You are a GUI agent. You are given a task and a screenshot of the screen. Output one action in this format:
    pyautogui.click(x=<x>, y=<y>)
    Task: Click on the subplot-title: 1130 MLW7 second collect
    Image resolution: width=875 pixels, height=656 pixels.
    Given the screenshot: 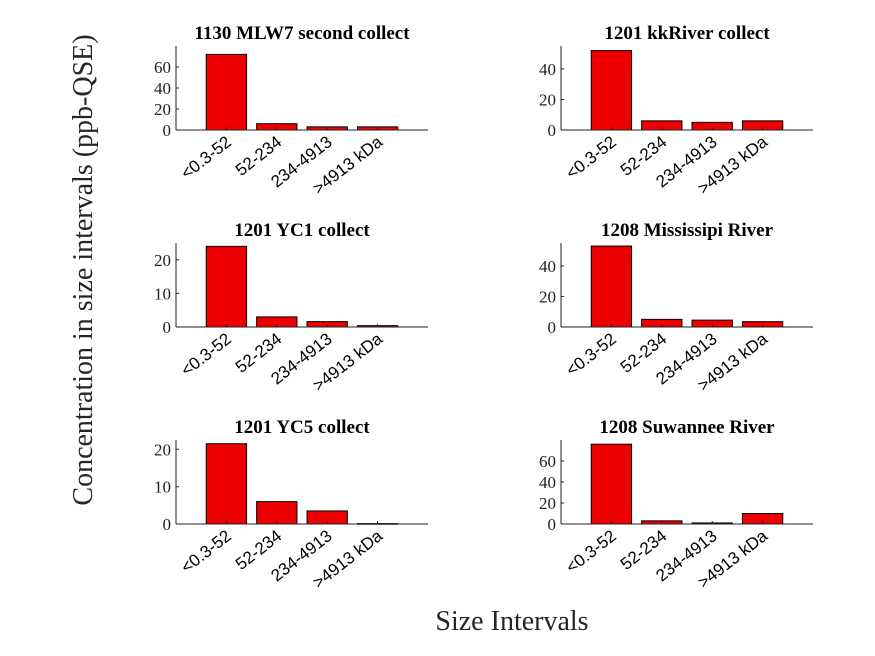 What is the action you would take?
    pyautogui.click(x=302, y=33)
    